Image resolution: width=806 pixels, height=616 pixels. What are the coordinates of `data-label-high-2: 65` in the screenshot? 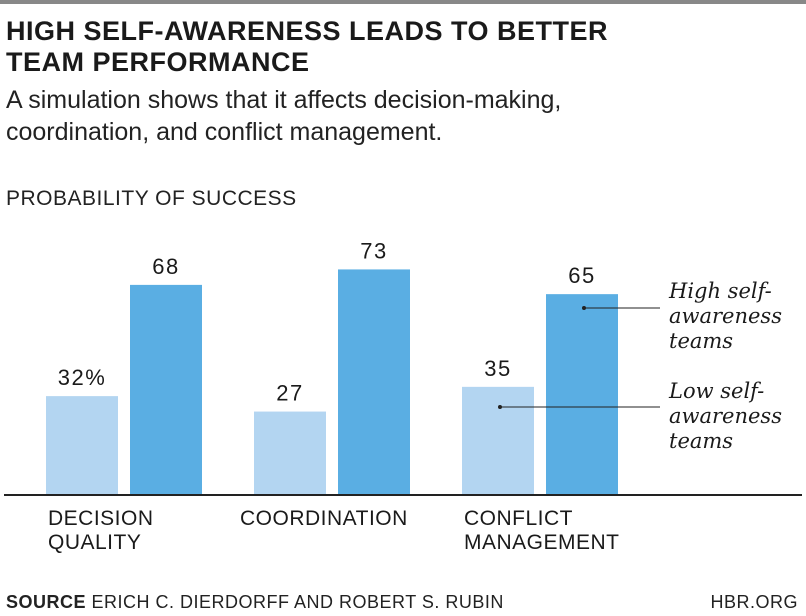 It's located at (581, 275).